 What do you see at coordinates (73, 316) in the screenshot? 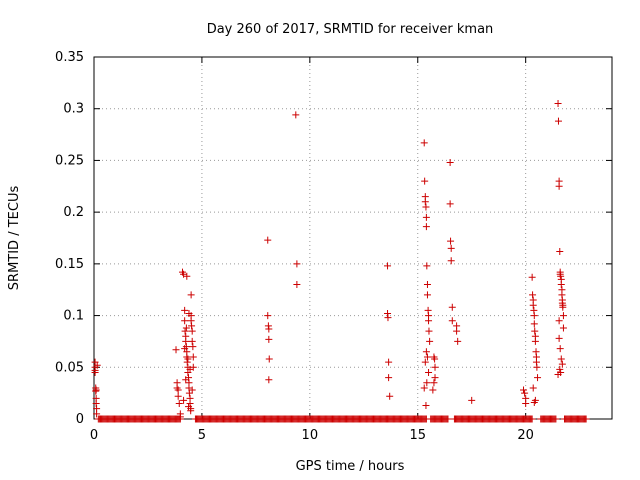
I see `y-tick-label: 0.1` at bounding box center [73, 316].